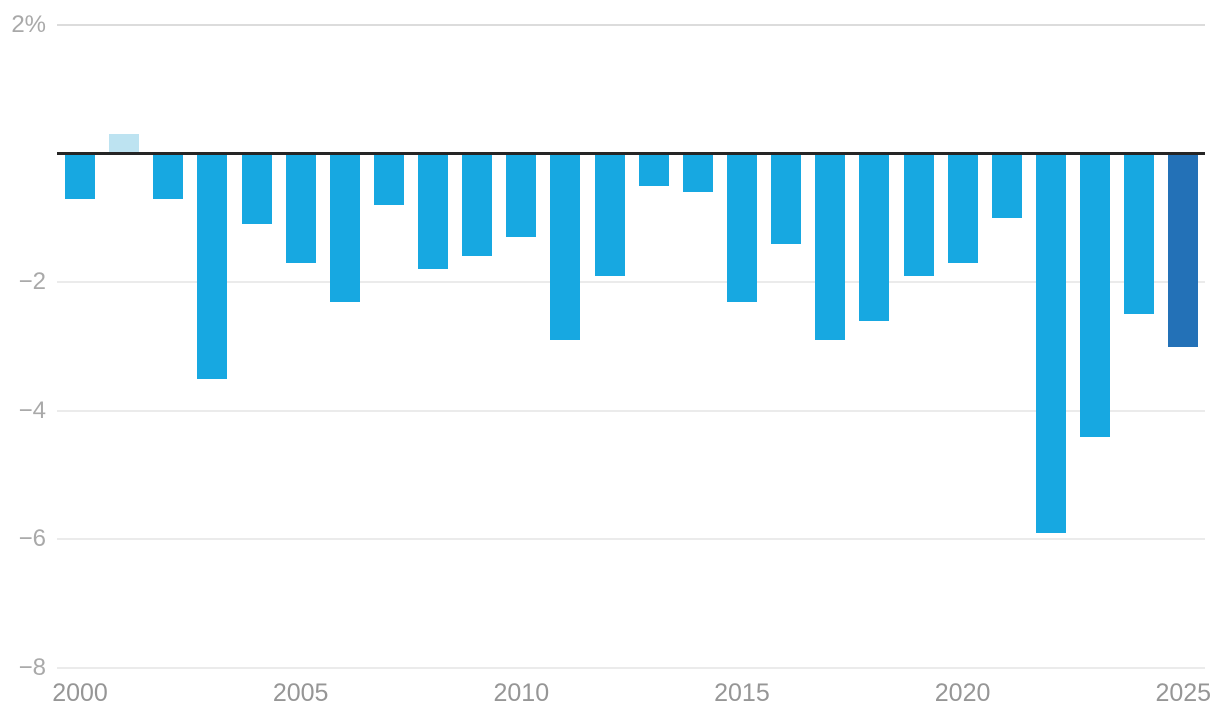 The image size is (1220, 726). Describe the element at coordinates (830, 247) in the screenshot. I see `bar-2017` at that location.